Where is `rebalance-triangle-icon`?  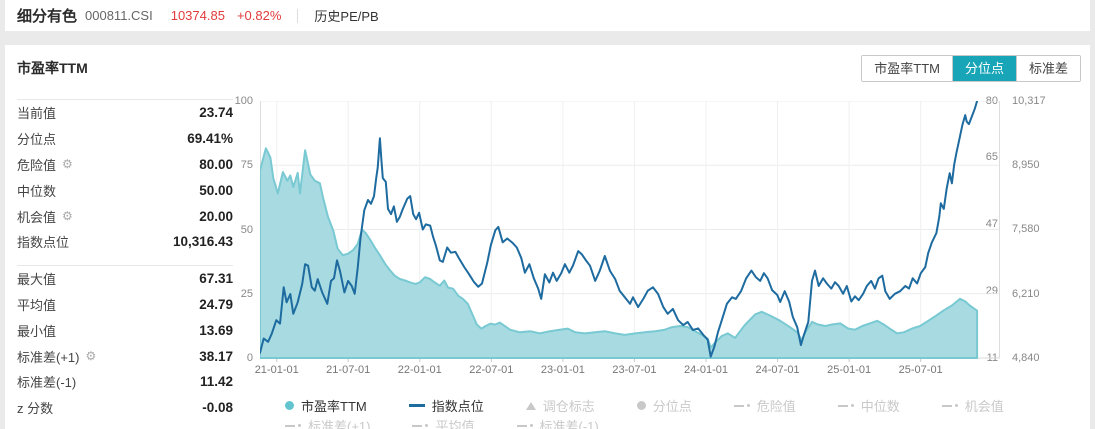 rebalance-triangle-icon is located at coordinates (530, 405).